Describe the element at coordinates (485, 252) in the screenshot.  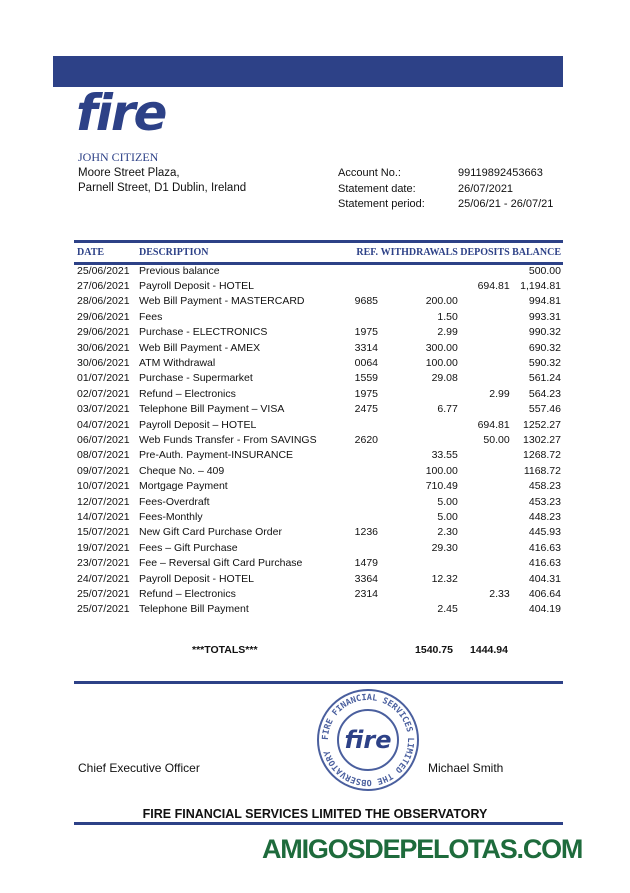
I see `column-header: DEPOSITS` at that location.